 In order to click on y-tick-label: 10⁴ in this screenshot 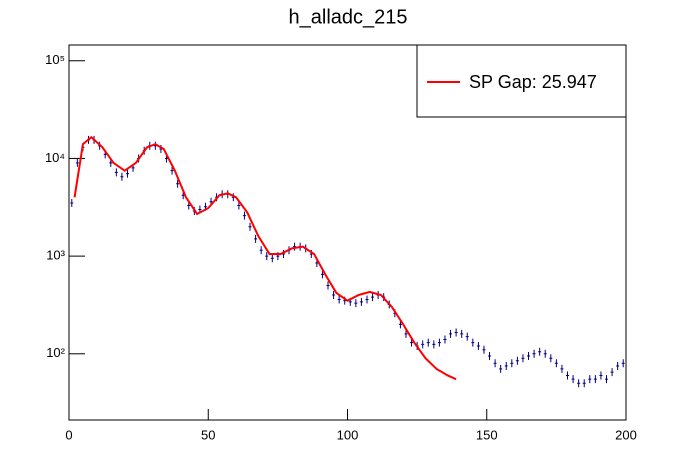, I will do `click(55, 157)`.